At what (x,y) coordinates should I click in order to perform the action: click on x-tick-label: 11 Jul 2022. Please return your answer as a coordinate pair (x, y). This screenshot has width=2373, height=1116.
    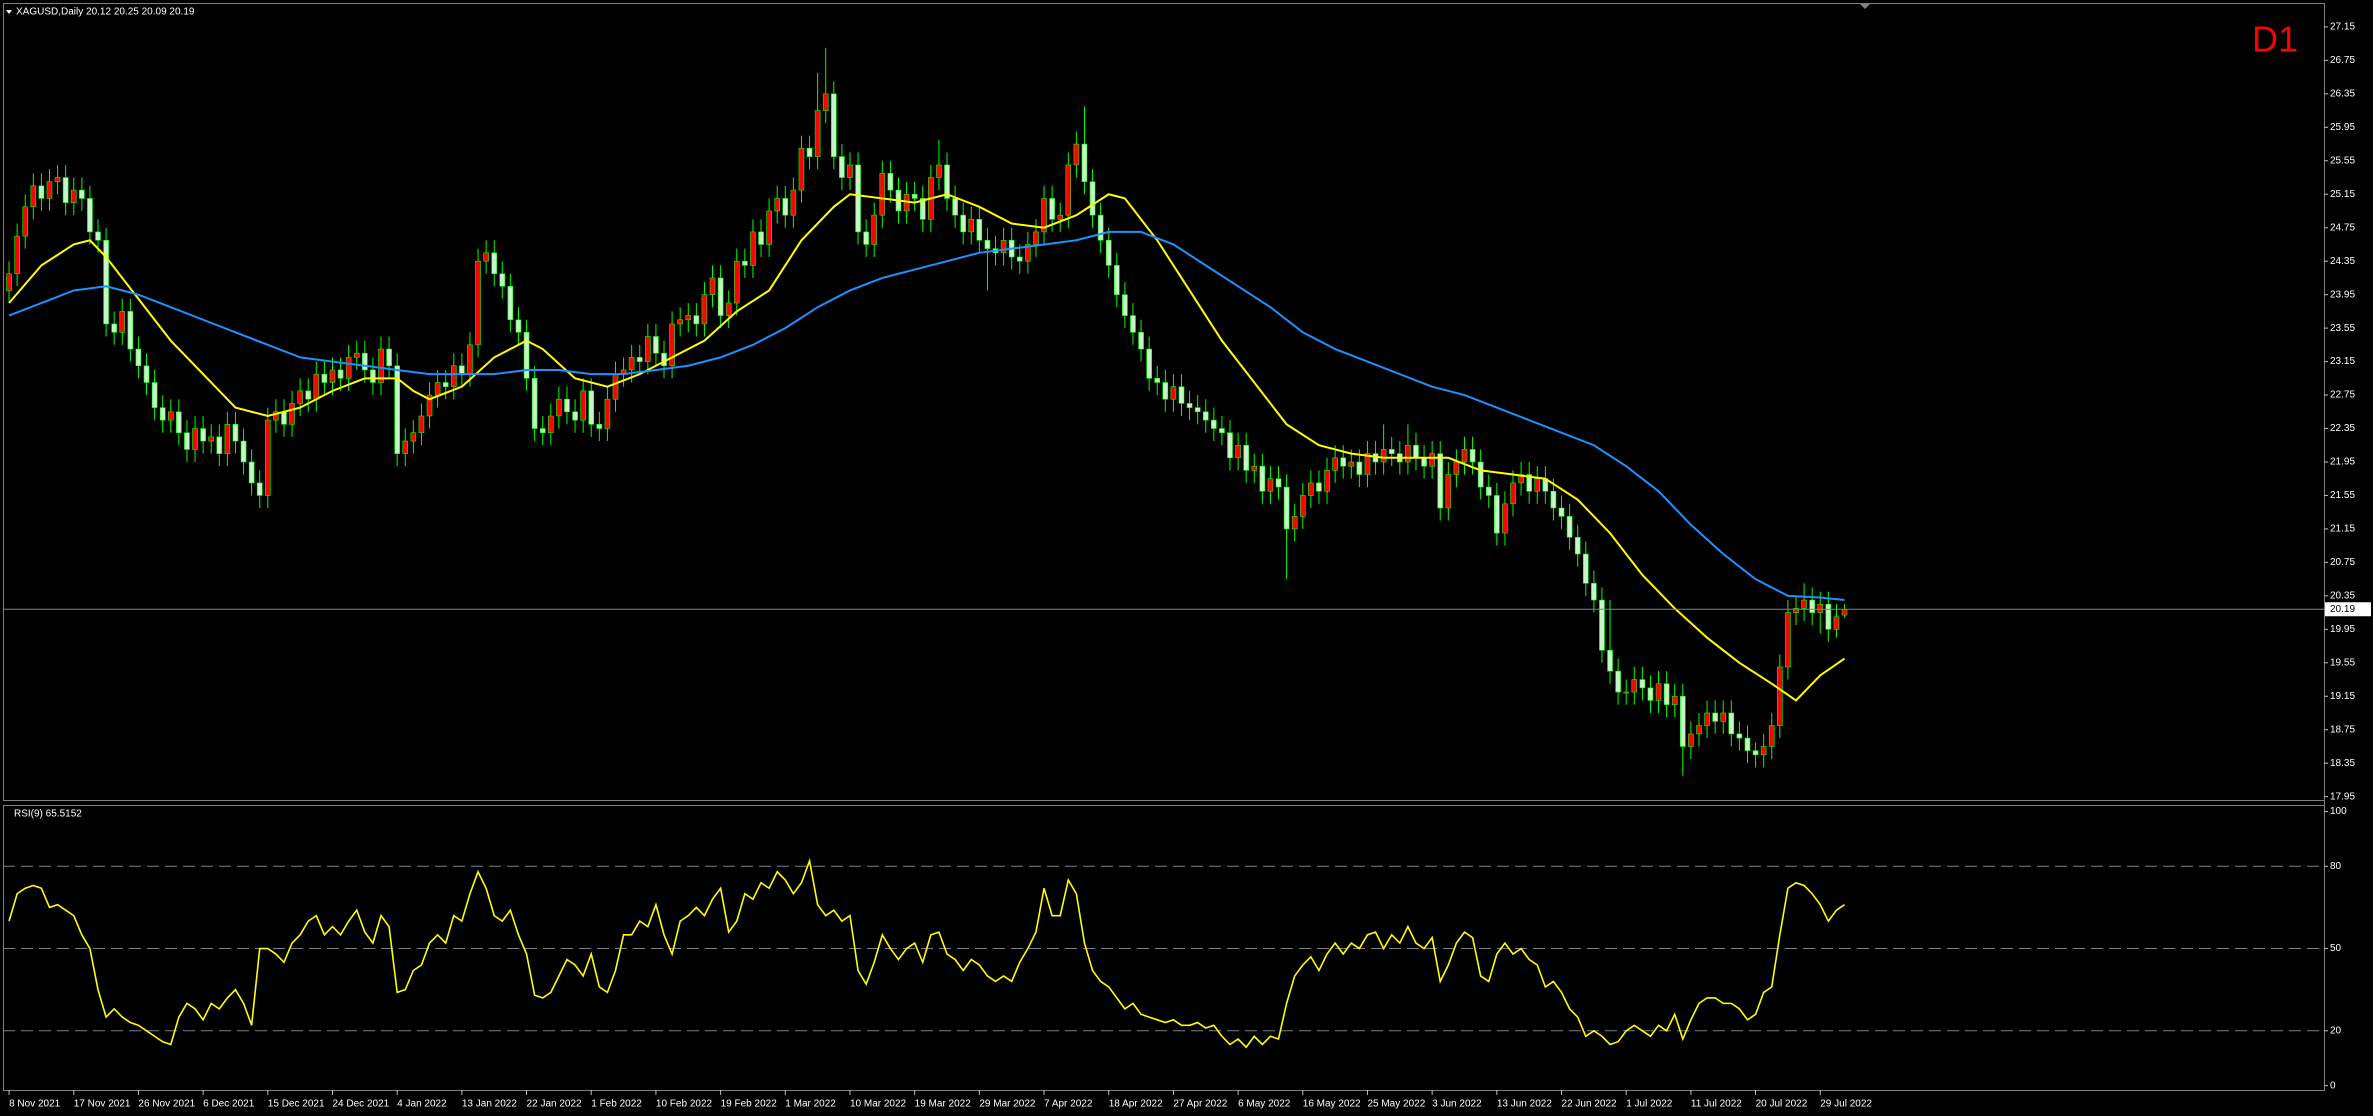
    Looking at the image, I should click on (1716, 1104).